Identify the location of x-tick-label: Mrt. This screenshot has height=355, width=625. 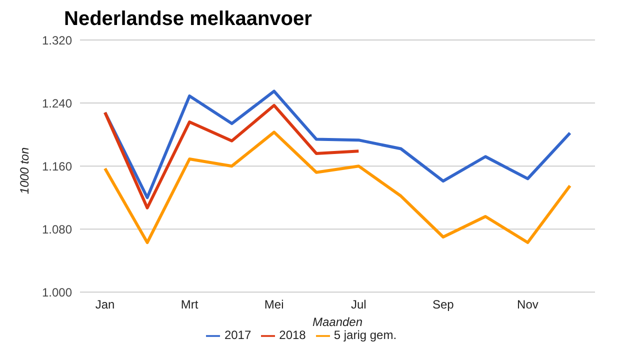
(189, 305).